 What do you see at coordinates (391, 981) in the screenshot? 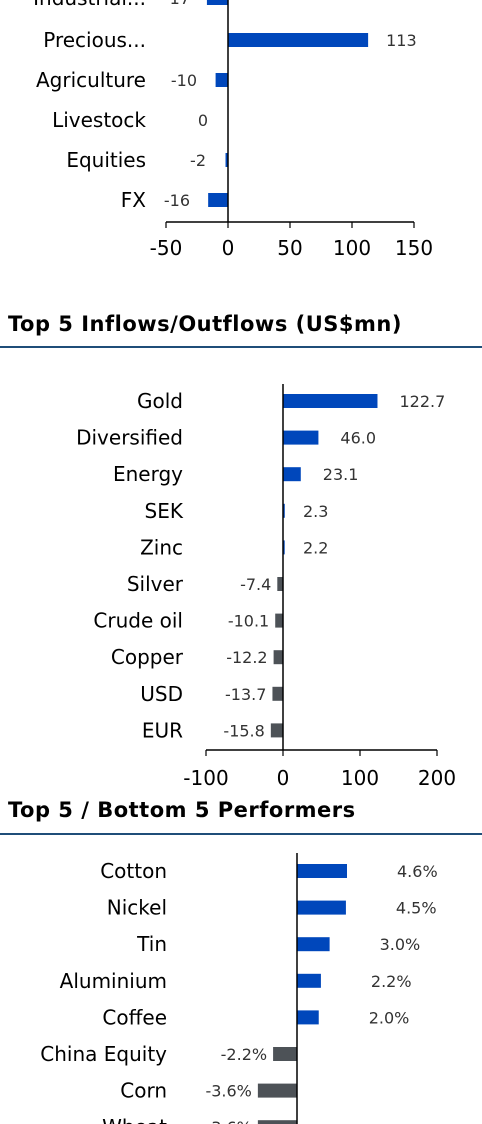
I see `value-label-3: 2.2%` at bounding box center [391, 981].